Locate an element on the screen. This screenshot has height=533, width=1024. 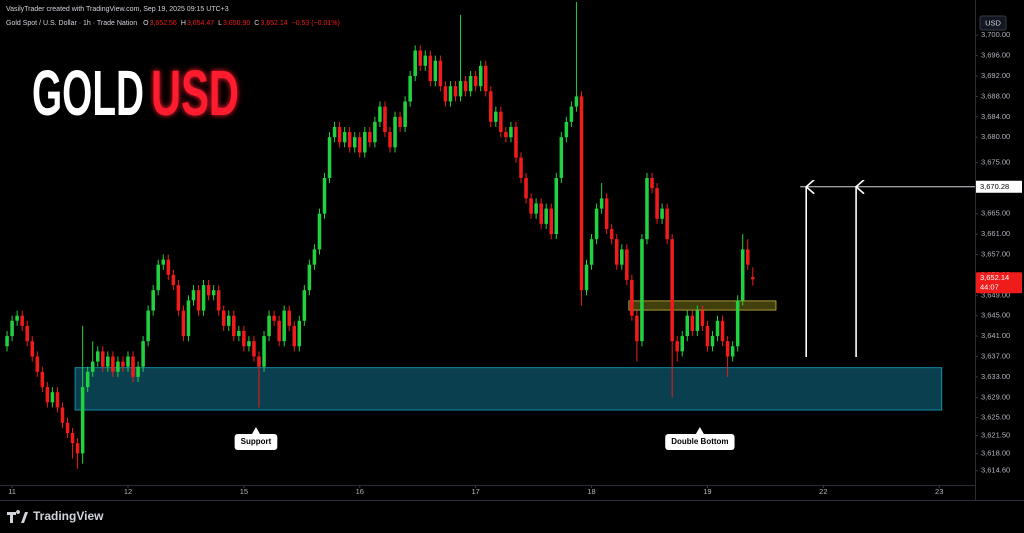
currency: USD is located at coordinates (993, 22).